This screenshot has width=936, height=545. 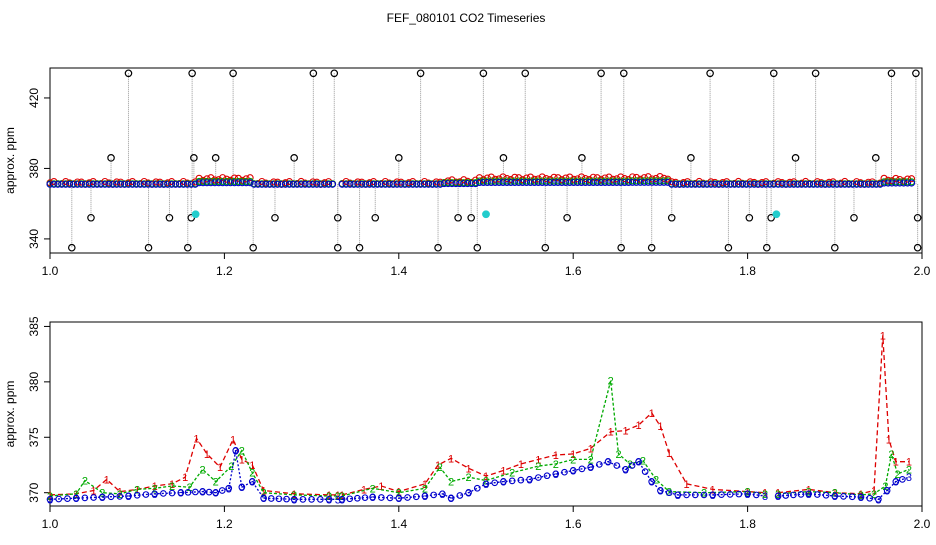 What do you see at coordinates (193, 466) in the screenshot?
I see `series-1-line` at bounding box center [193, 466].